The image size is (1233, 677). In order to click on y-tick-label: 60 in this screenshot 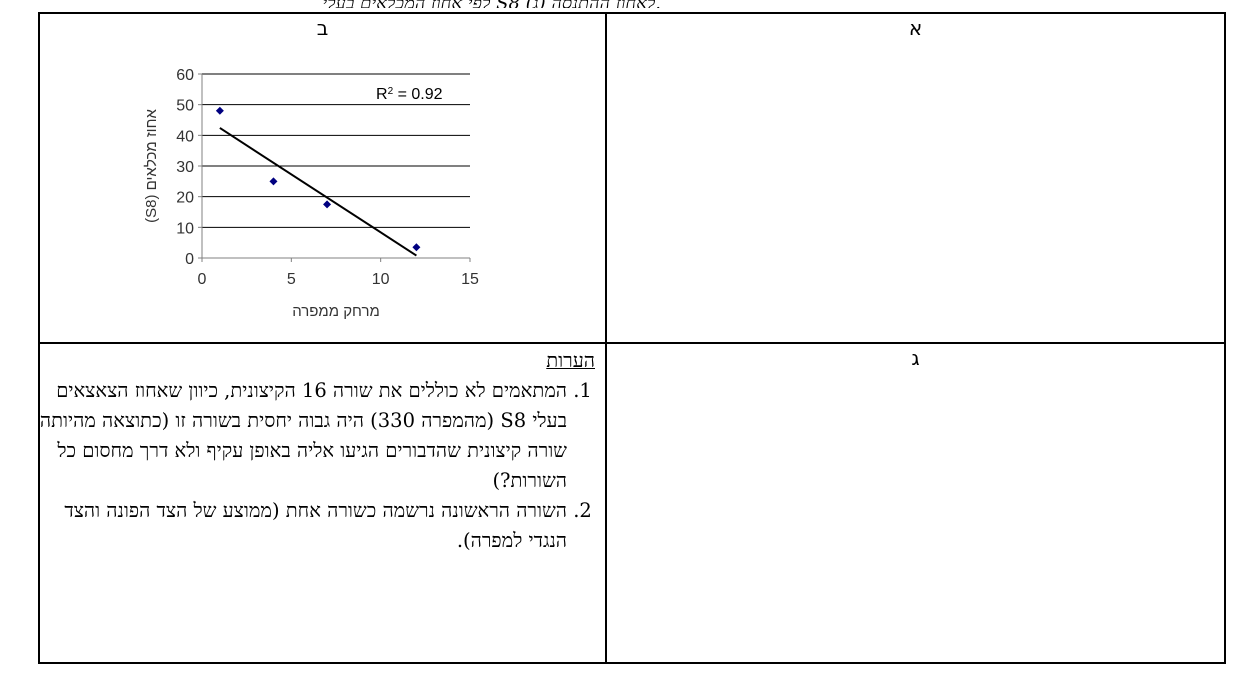, I will do `click(185, 75)`.